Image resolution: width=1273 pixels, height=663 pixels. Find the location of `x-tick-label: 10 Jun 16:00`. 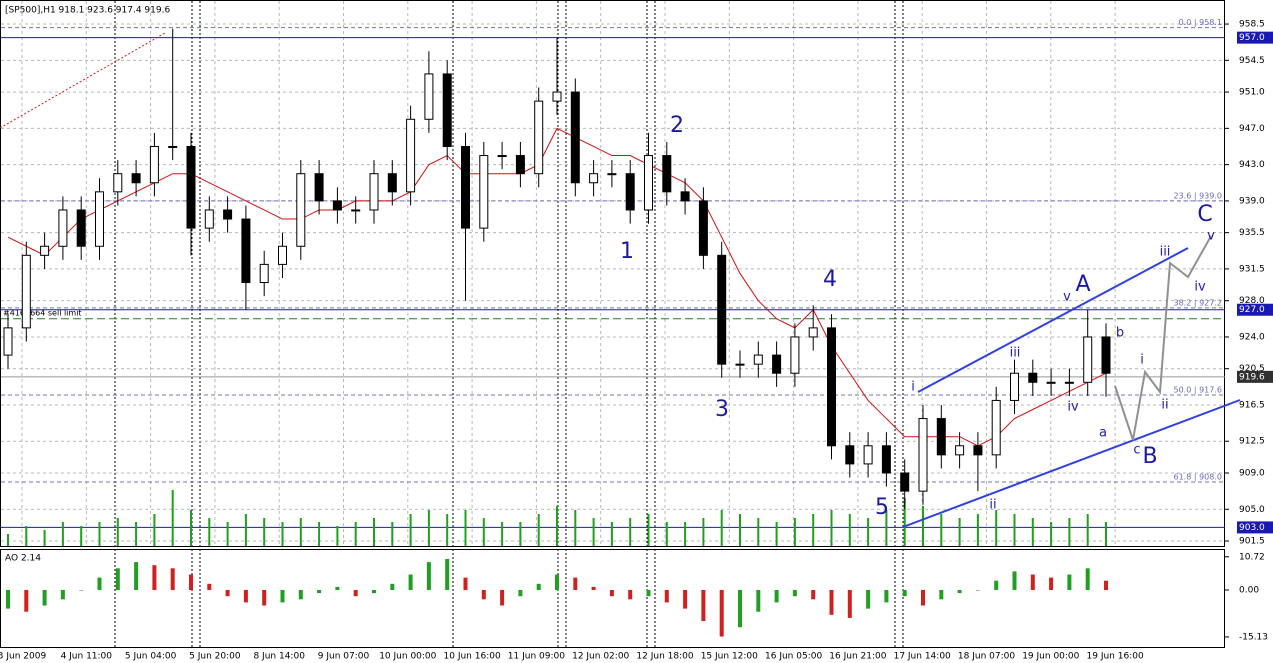

x-tick-label: 10 Jun 16:00 is located at coordinates (472, 657).